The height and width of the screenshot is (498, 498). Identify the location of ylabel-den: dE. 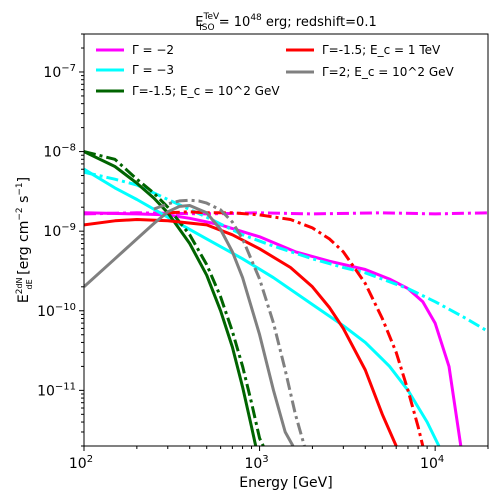
(29, 284).